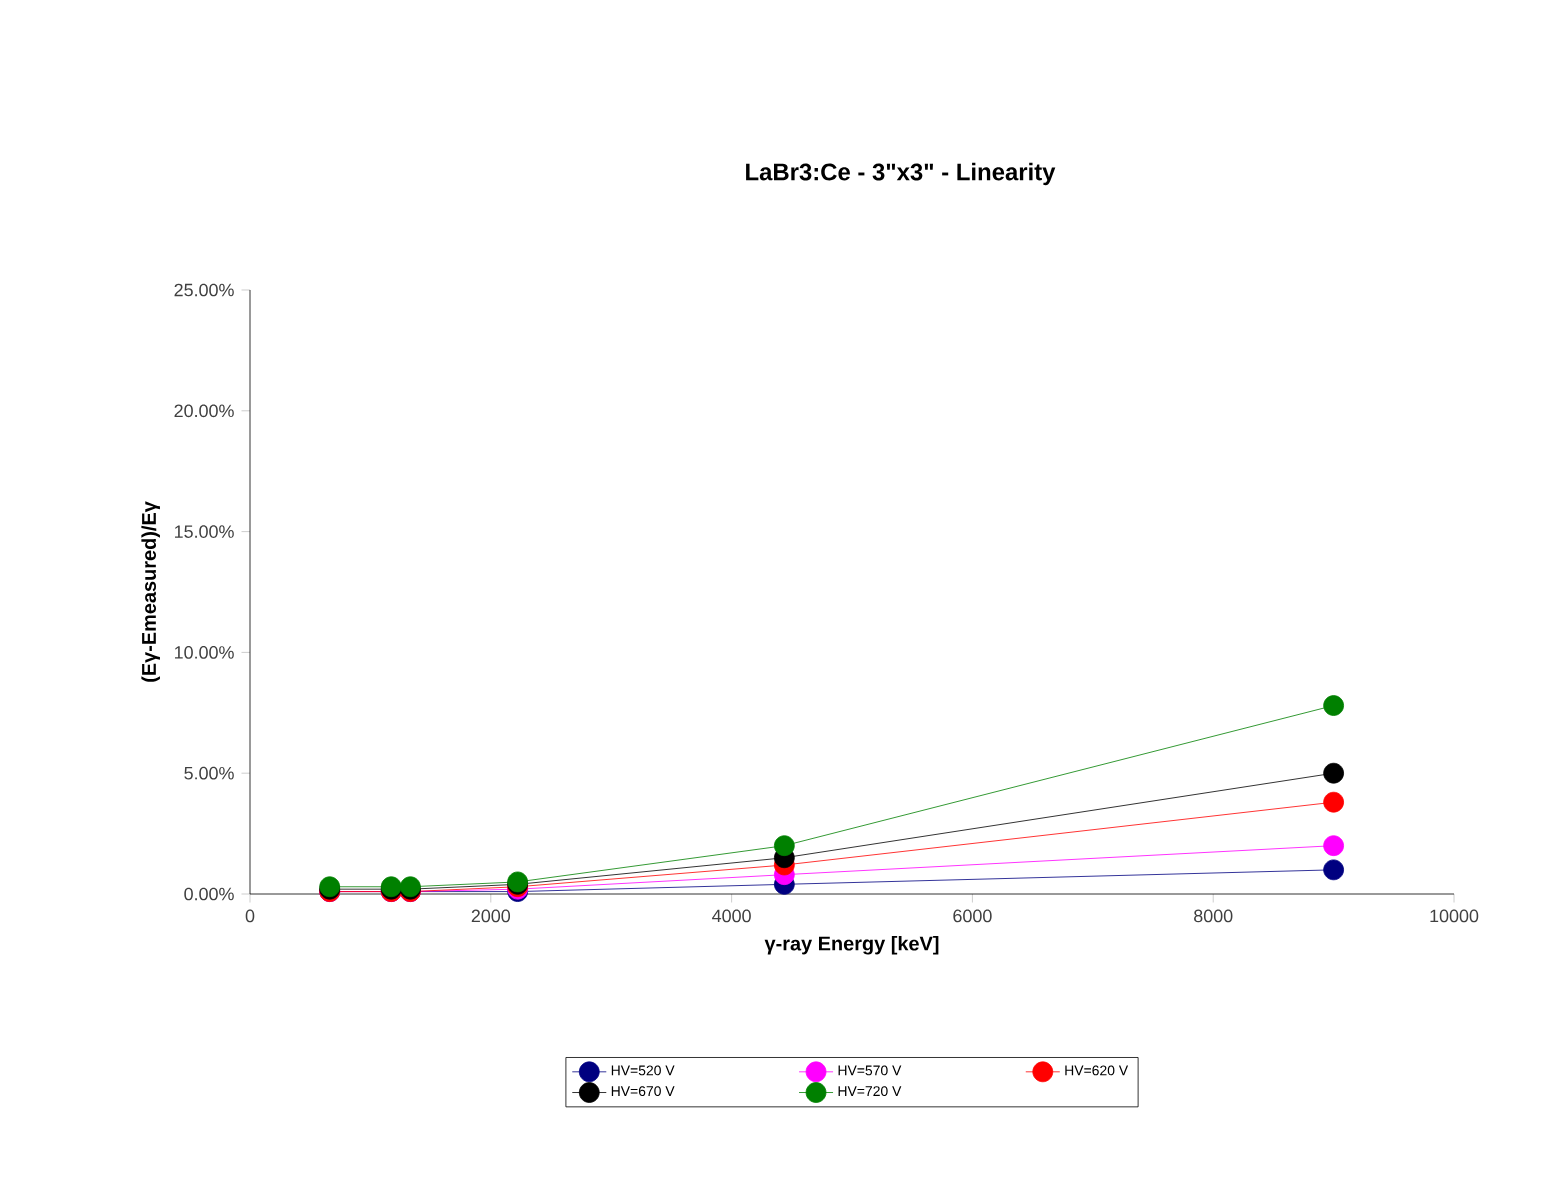 This screenshot has width=1550, height=1194. I want to click on chart-title: LaBr3:Ce - 3"x3" - Linearity, so click(901, 174).